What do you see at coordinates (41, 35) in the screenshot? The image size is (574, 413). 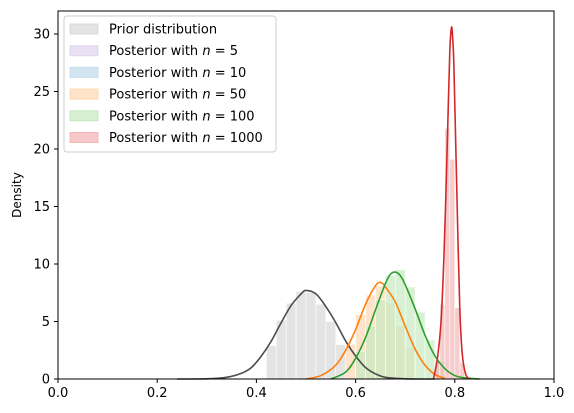 I see `y-tick-label: 30` at bounding box center [41, 35].